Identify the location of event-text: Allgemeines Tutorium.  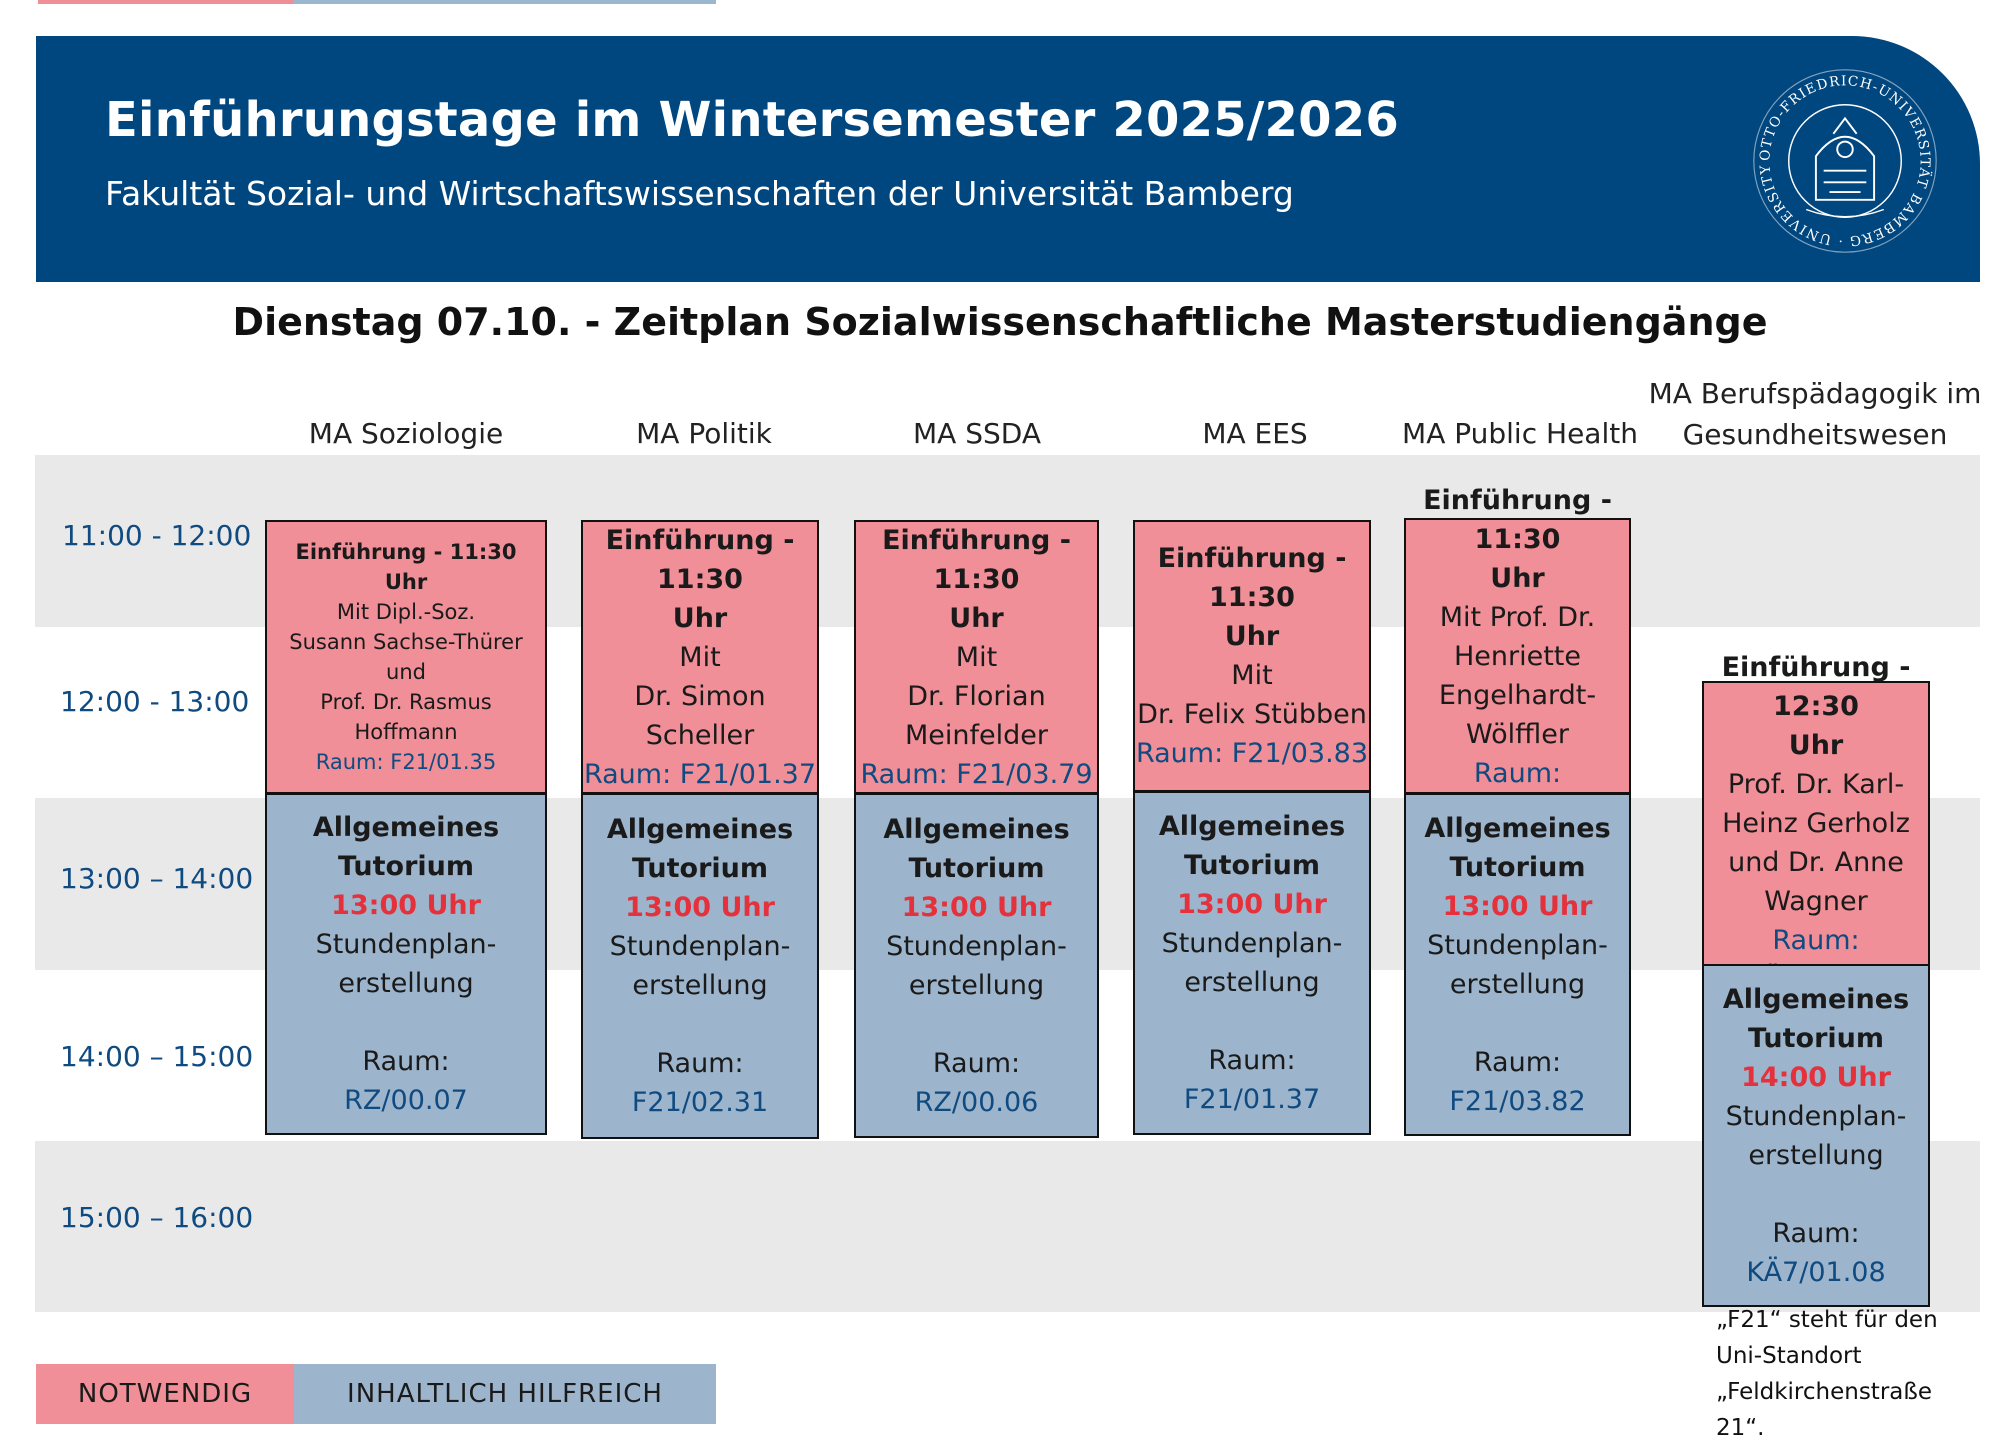
(406, 847).